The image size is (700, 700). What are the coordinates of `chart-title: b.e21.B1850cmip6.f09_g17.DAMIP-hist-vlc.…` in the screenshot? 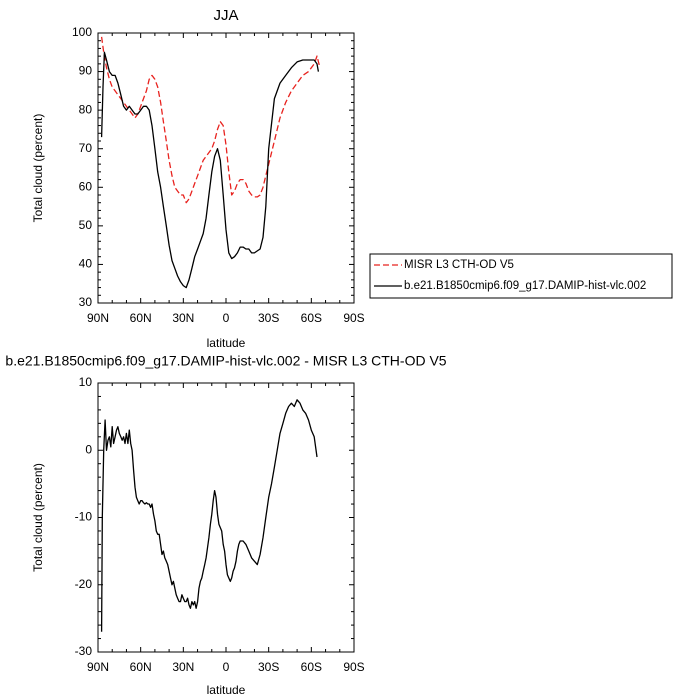 It's located at (225, 361).